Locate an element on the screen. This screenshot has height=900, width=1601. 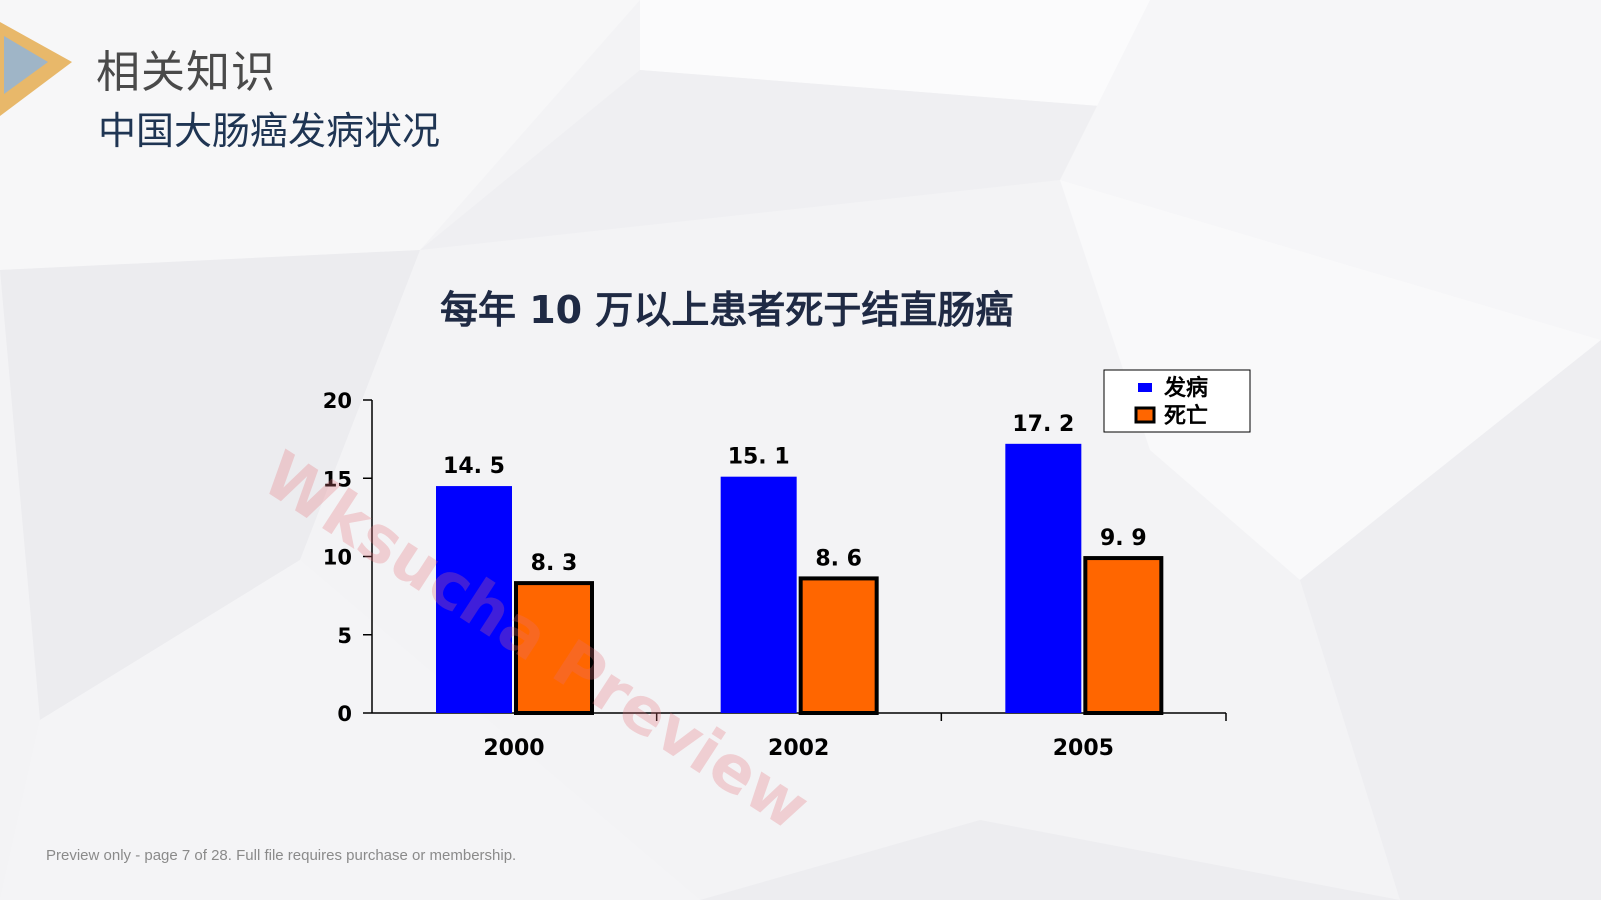
y-tick-label: 15 is located at coordinates (337, 479).